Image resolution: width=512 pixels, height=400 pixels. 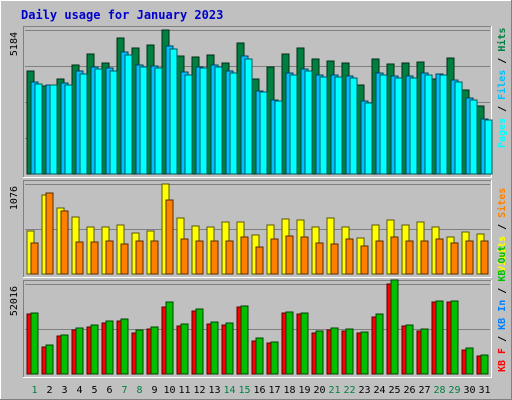 What do you see at coordinates (394, 390) in the screenshot?
I see `x-tick-label: 25` at bounding box center [394, 390].